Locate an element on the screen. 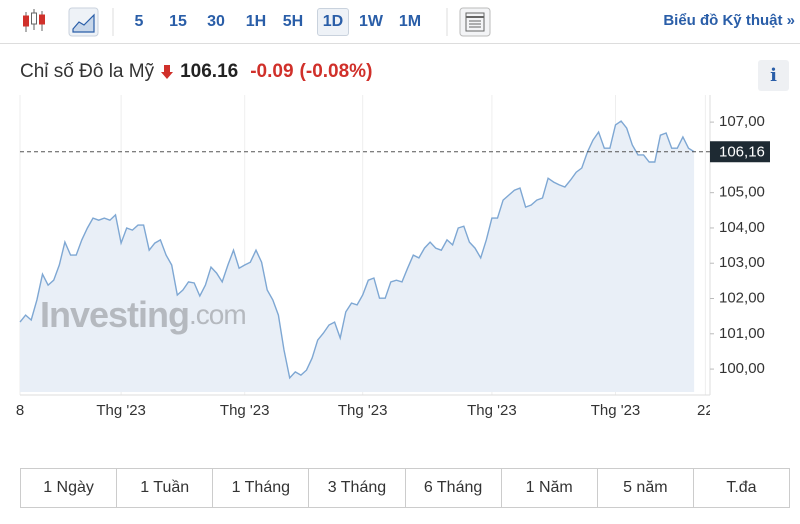 Image resolution: width=800 pixels, height=524 pixels. current-price-label: 106,16 is located at coordinates (742, 152).